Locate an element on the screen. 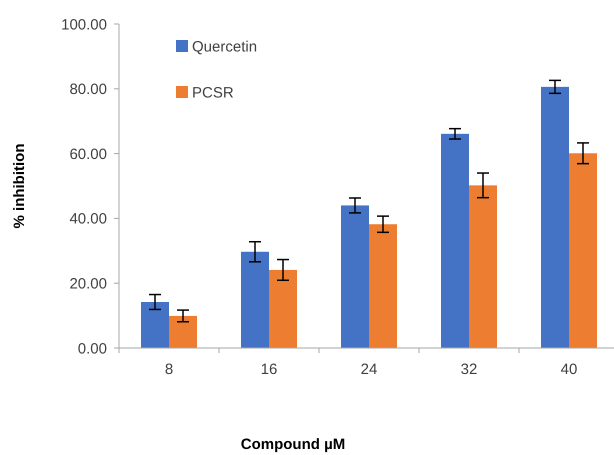 This screenshot has width=614, height=455. y-tick-label: 60.00 is located at coordinates (88, 154).